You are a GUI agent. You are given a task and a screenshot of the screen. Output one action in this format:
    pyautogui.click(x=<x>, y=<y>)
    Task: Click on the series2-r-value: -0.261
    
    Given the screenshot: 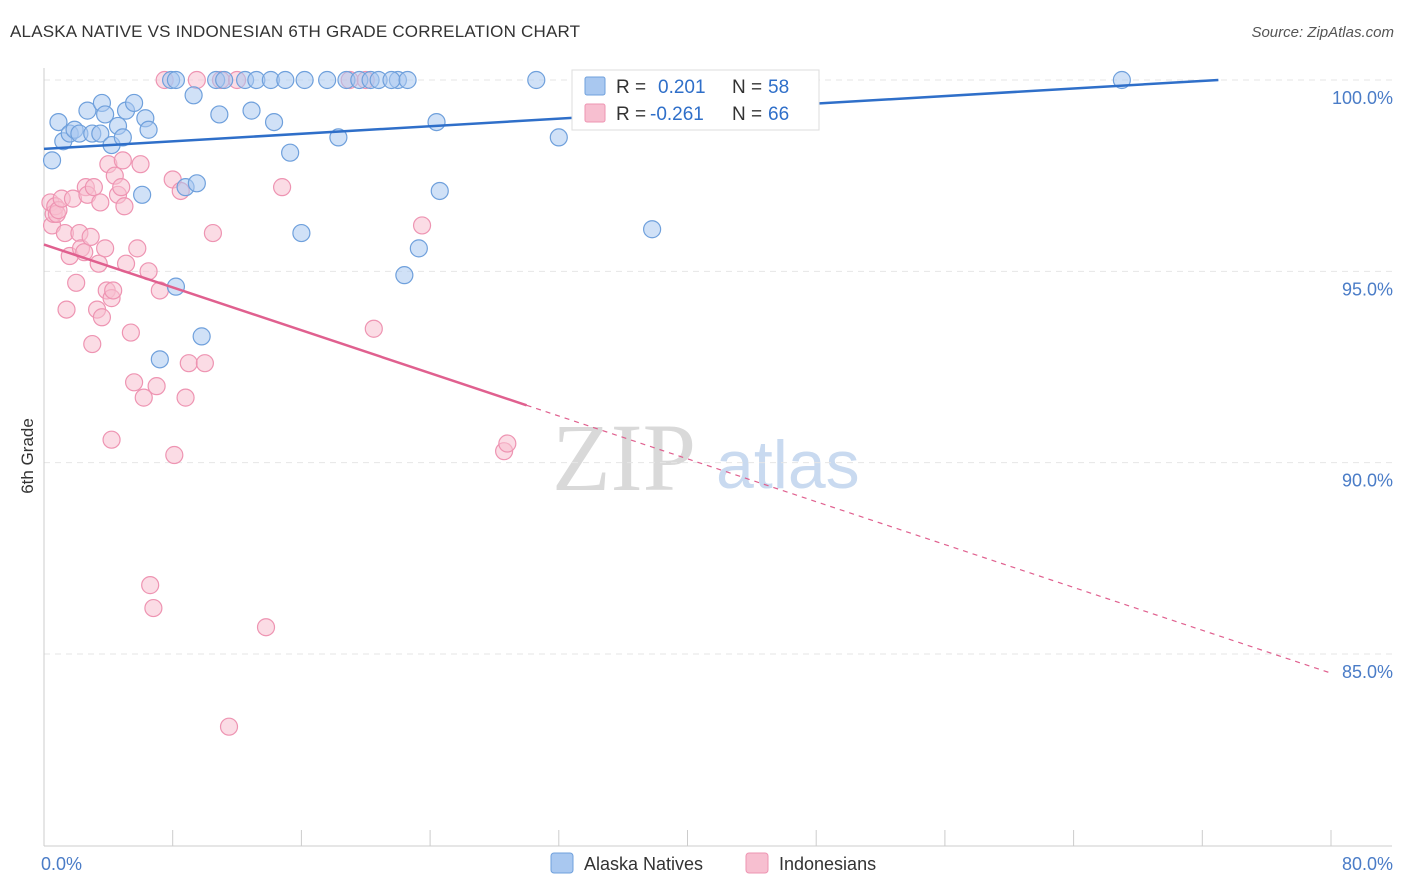 What is the action you would take?
    pyautogui.click(x=677, y=114)
    